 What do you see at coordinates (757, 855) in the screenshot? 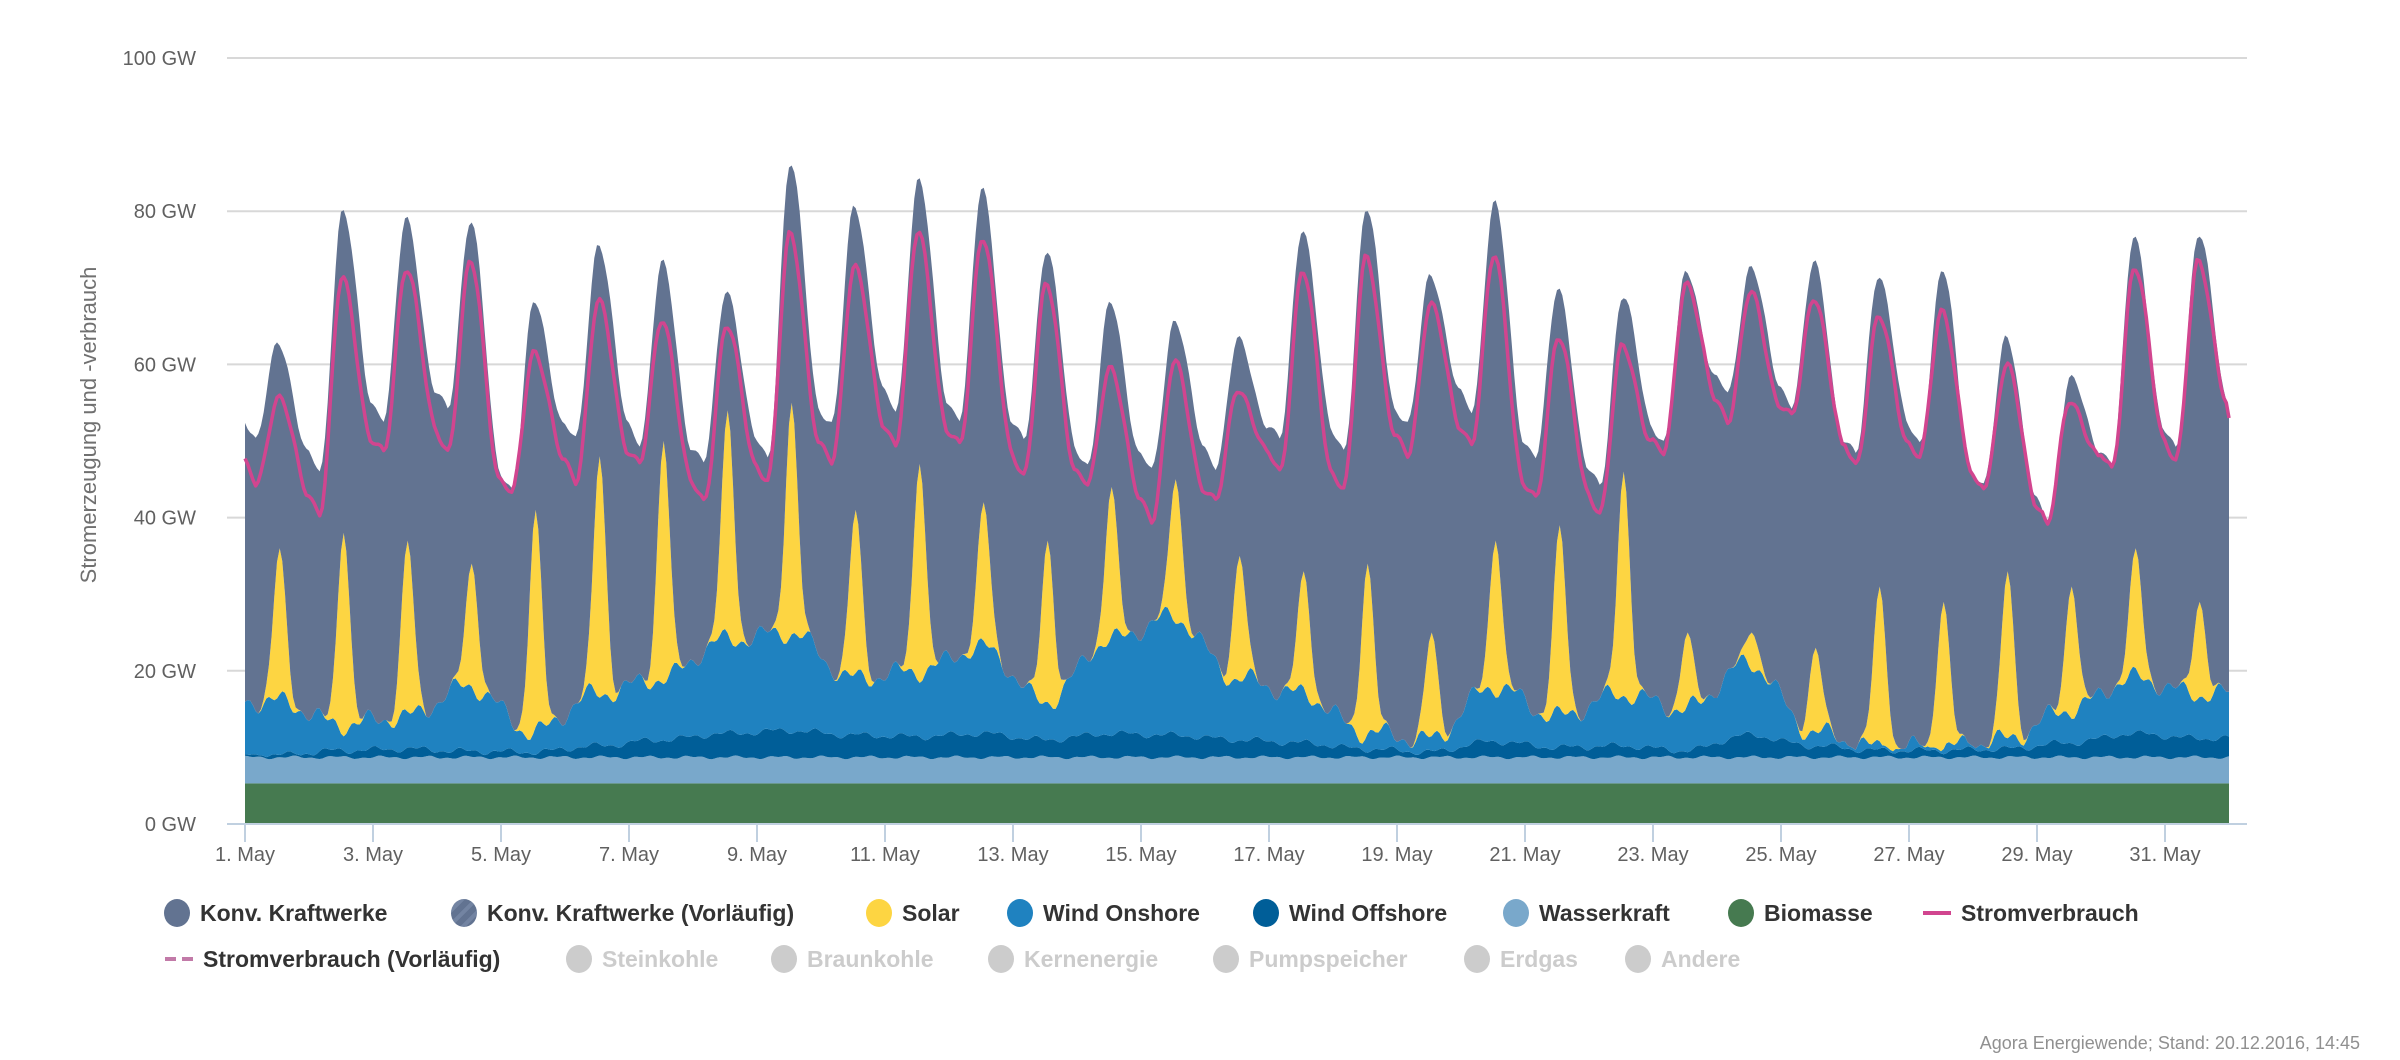
I see `x-tick-label: 9. May` at bounding box center [757, 855].